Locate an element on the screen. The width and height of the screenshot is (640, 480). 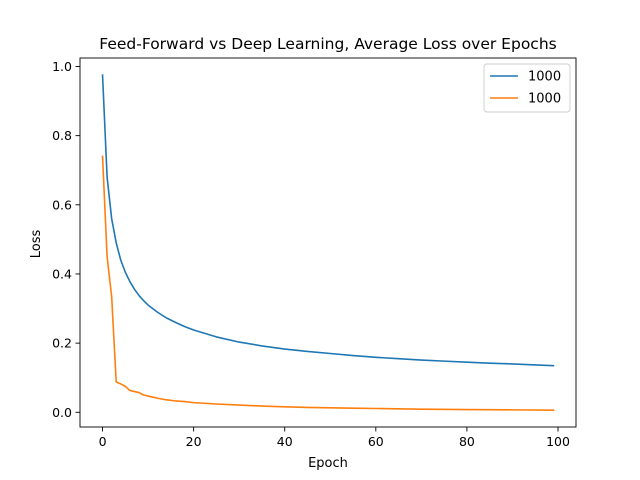
legend-label-1: 1000 is located at coordinates (544, 77).